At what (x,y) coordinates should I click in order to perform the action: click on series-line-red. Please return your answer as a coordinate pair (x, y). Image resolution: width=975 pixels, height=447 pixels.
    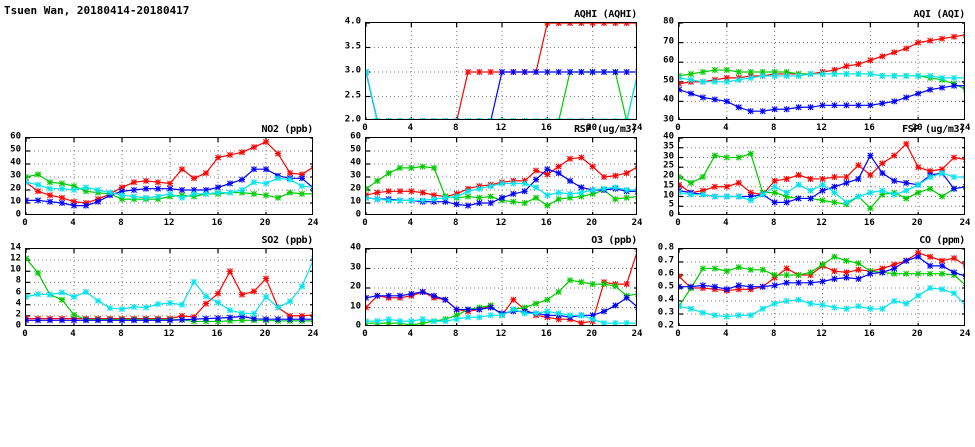
    Looking at the image, I should click on (821, 272).